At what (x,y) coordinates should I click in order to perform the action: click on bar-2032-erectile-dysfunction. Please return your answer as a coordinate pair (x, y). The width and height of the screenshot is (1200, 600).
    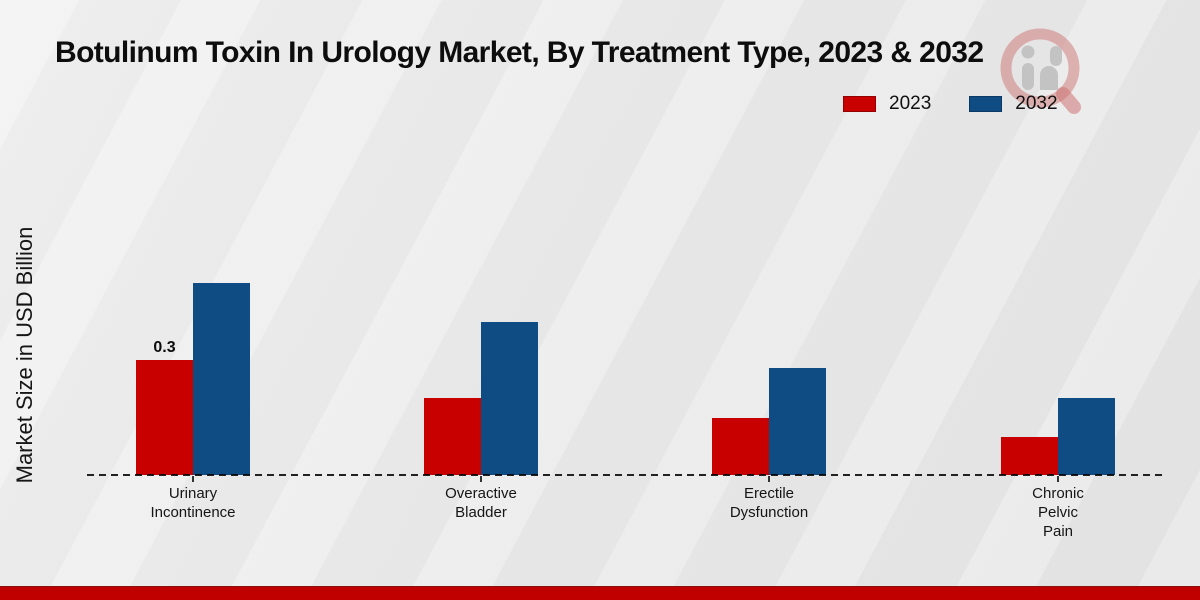
    Looking at the image, I should click on (797, 421).